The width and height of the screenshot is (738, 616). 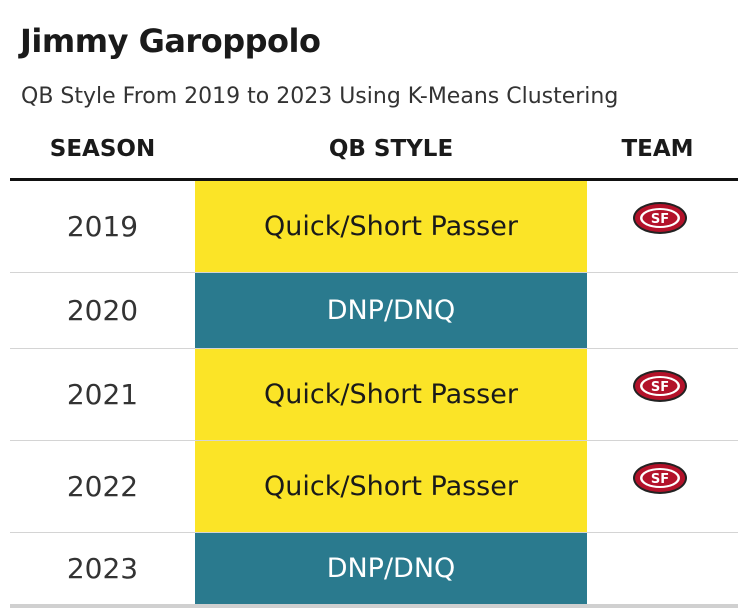 What do you see at coordinates (391, 149) in the screenshot?
I see `column-header-qb-style: QB STYLE` at bounding box center [391, 149].